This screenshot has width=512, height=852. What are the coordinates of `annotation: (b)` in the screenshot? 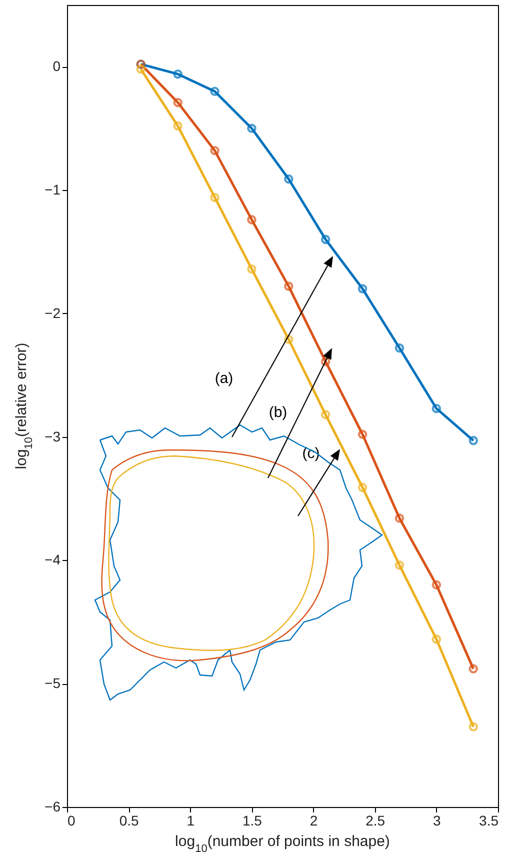 It's located at (278, 412).